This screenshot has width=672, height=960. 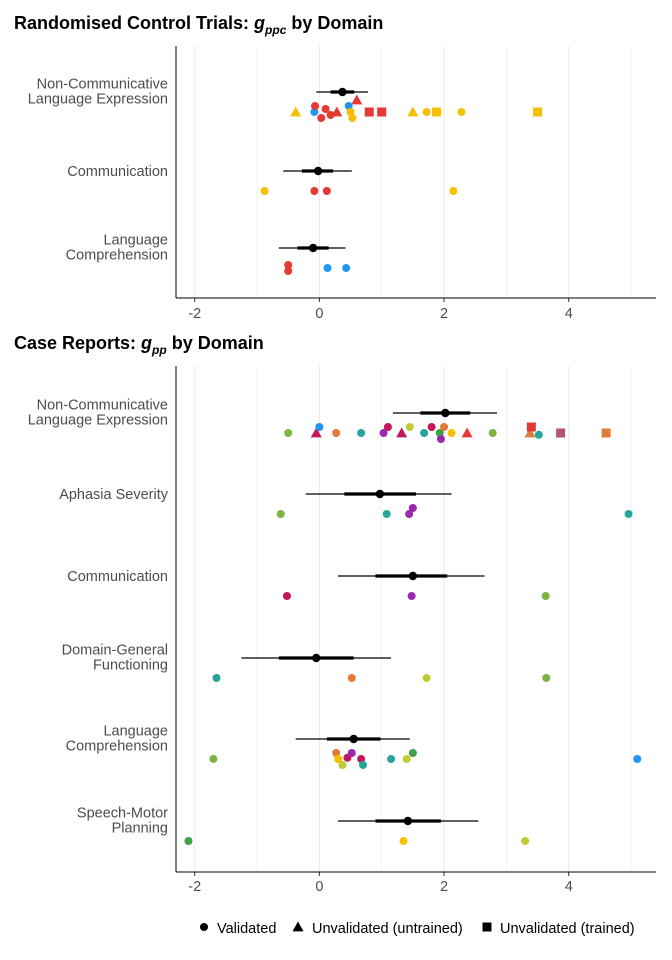 What do you see at coordinates (117, 577) in the screenshot?
I see `case-category-label: Communication` at bounding box center [117, 577].